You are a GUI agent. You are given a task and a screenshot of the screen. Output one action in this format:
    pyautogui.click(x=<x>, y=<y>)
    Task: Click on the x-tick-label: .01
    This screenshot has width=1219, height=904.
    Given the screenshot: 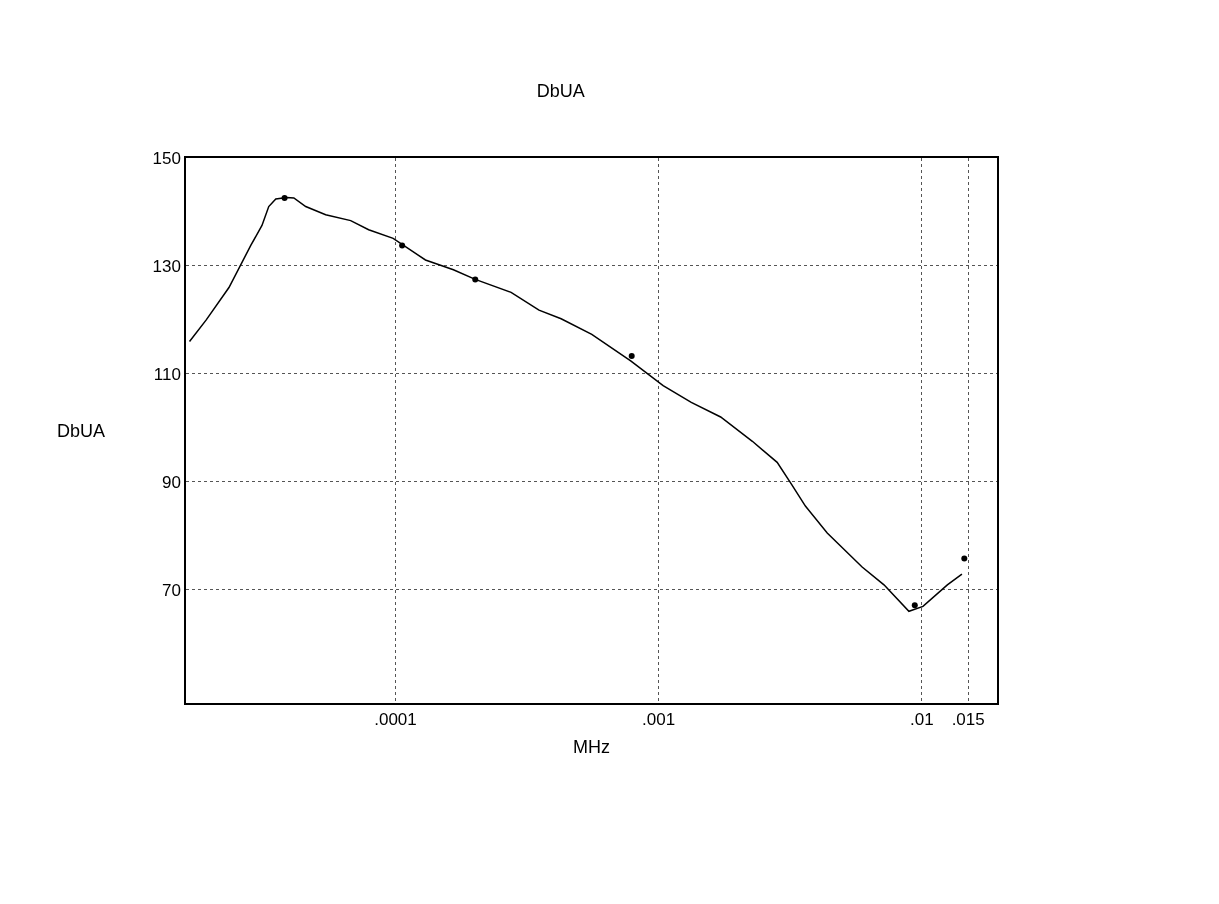 What is the action you would take?
    pyautogui.click(x=922, y=720)
    